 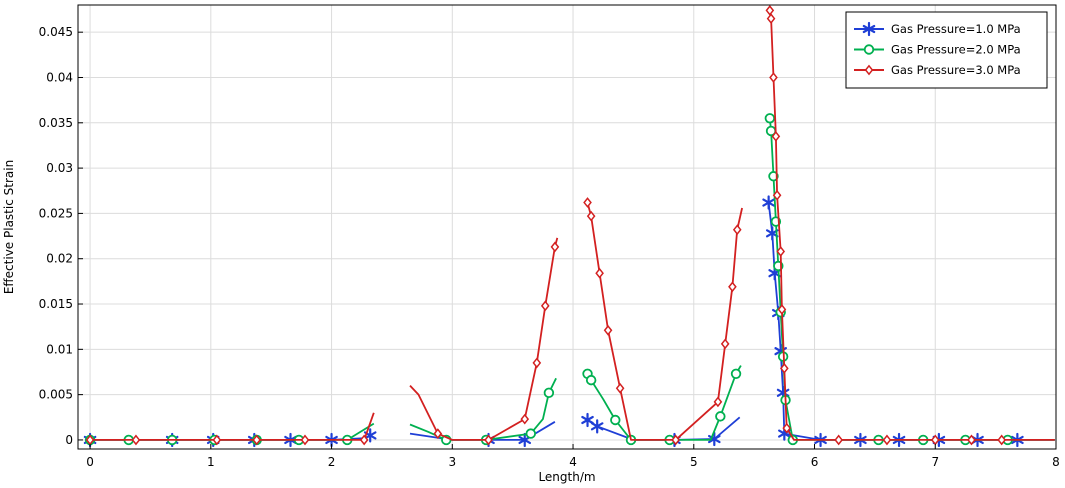 What do you see at coordinates (956, 70) in the screenshot?
I see `legend-label: Gas Pressure=3.0 MPa` at bounding box center [956, 70].